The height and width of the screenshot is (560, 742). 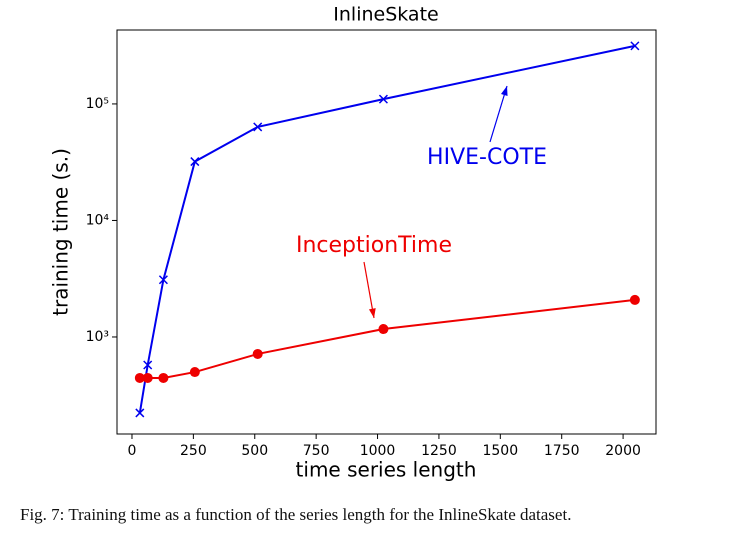 I want to click on x-tick-label: 750, so click(x=316, y=451).